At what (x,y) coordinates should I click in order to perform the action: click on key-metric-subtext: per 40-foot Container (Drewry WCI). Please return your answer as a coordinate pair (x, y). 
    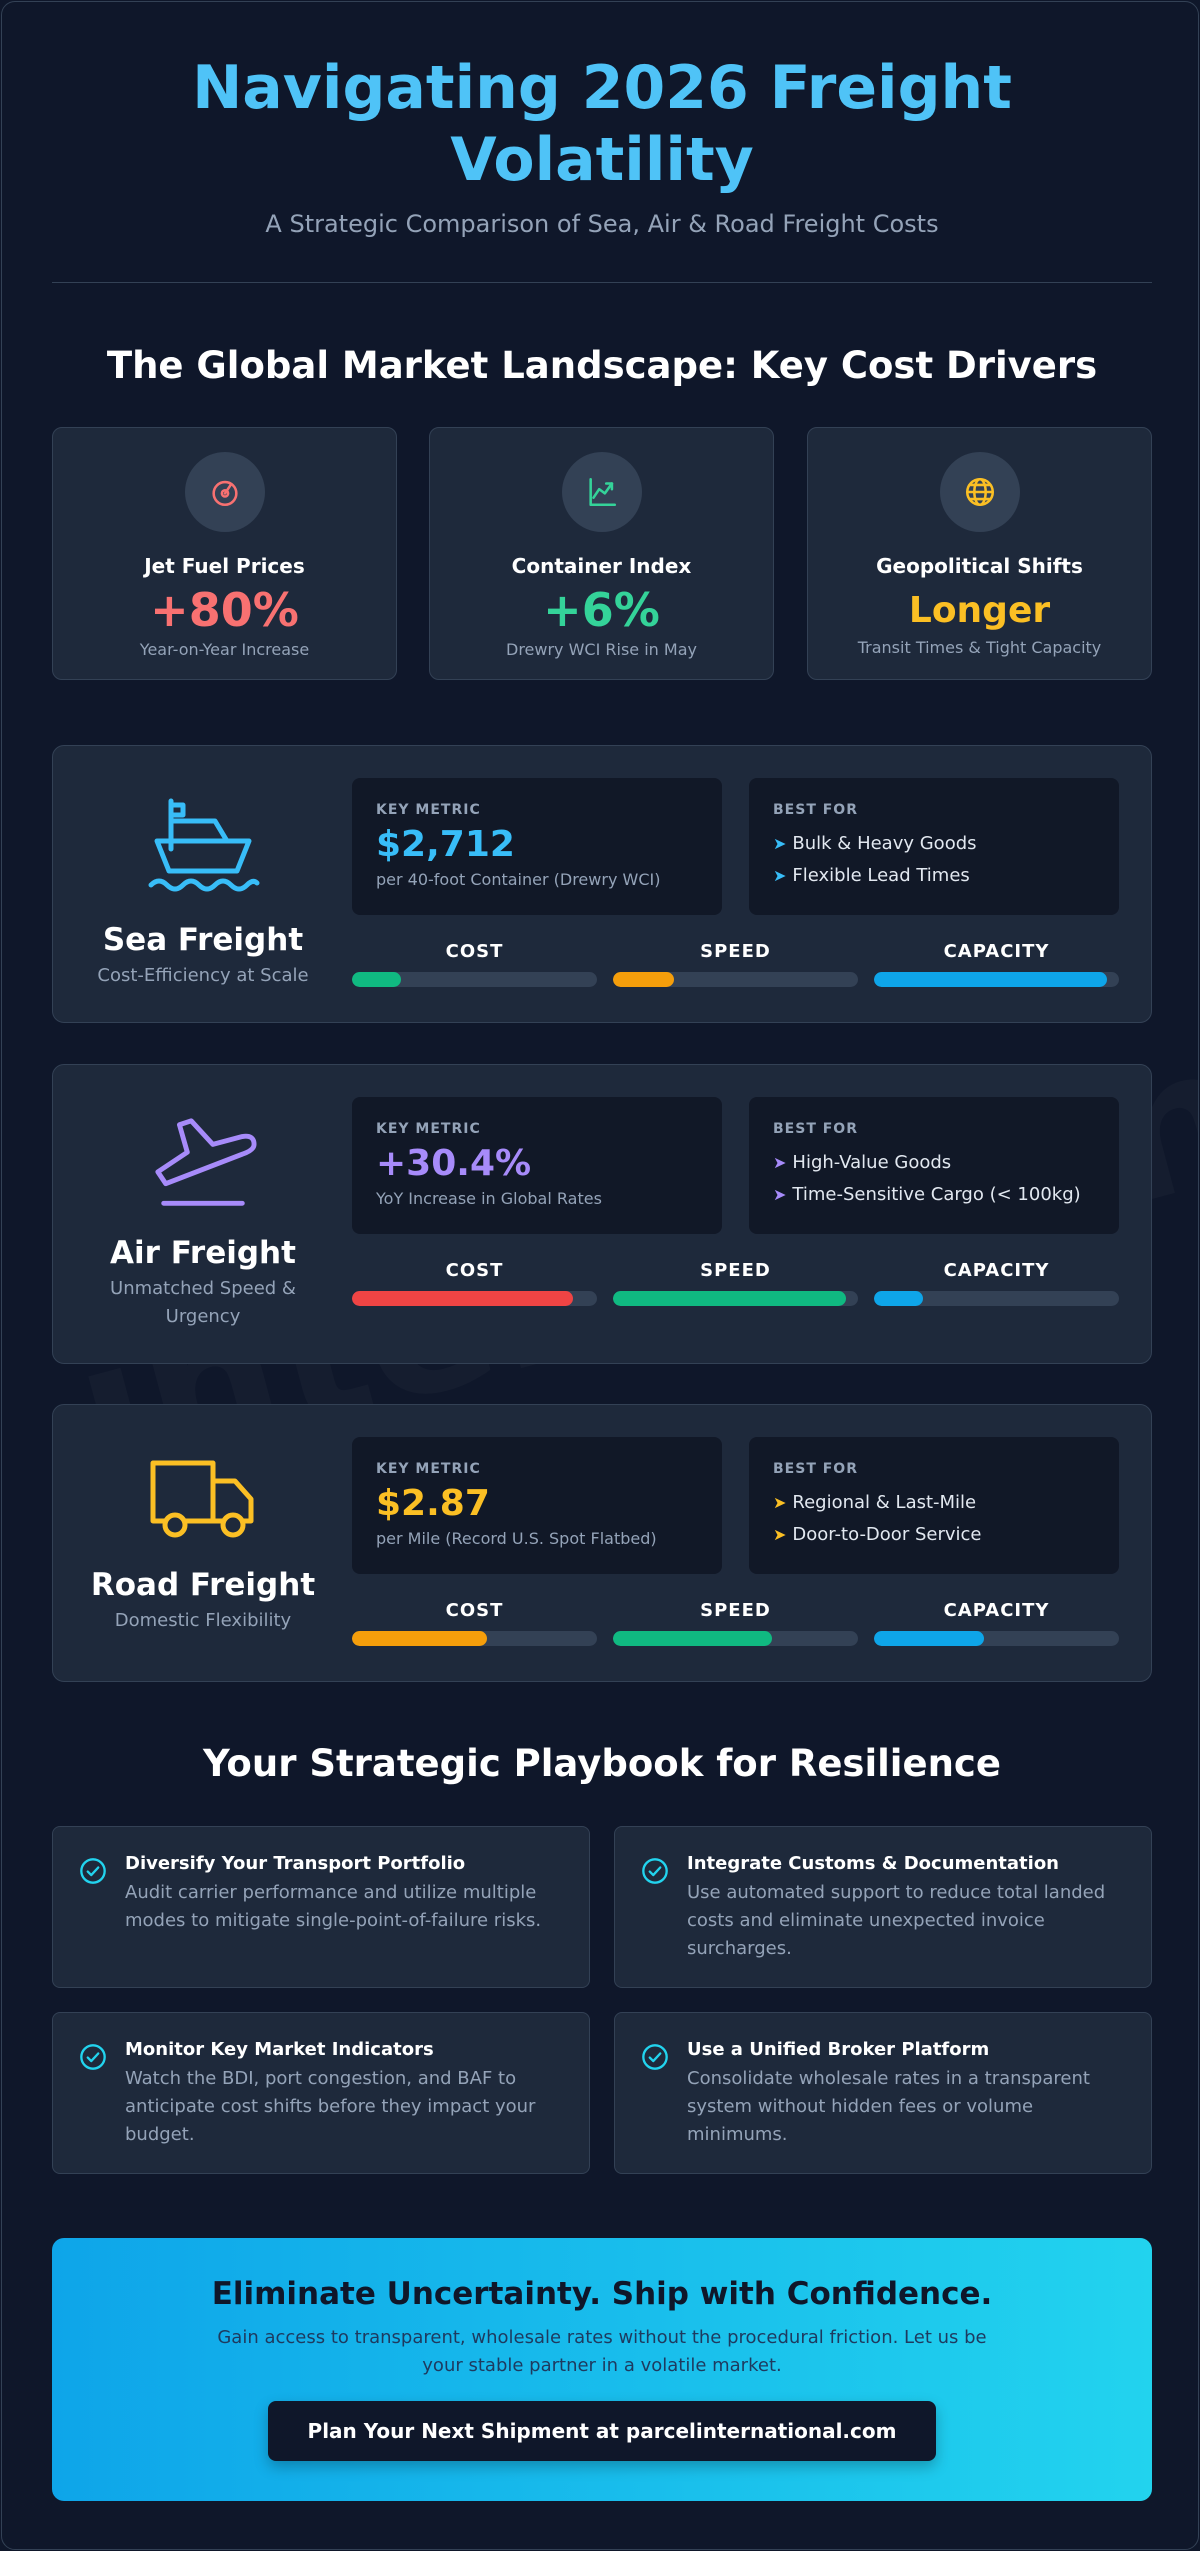
    Looking at the image, I should click on (518, 879).